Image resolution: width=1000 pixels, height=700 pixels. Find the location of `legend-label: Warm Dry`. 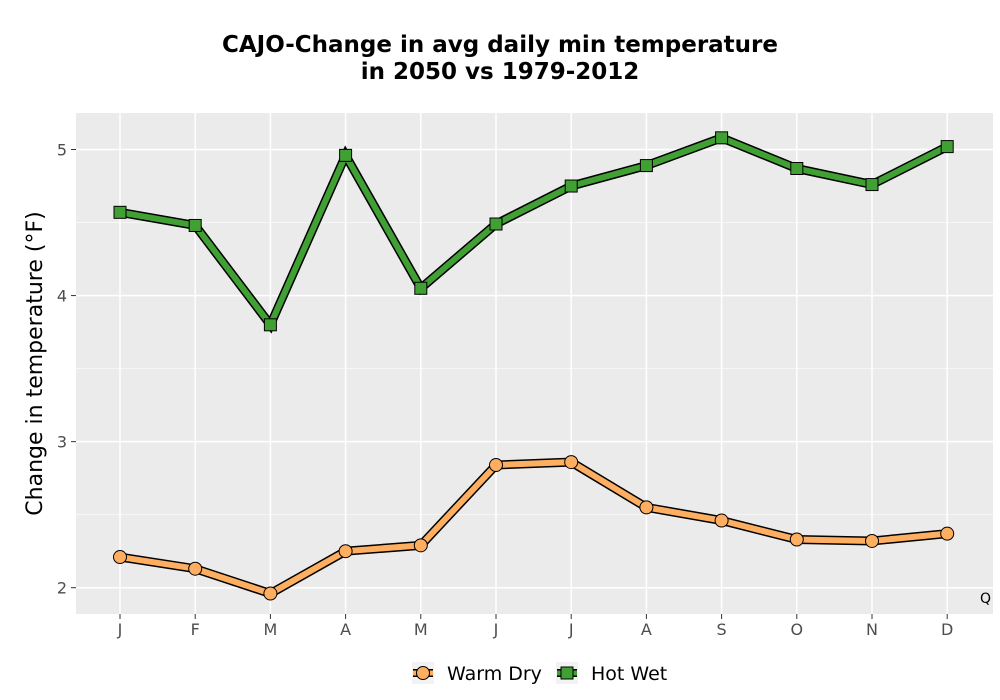

legend-label: Warm Dry is located at coordinates (494, 674).